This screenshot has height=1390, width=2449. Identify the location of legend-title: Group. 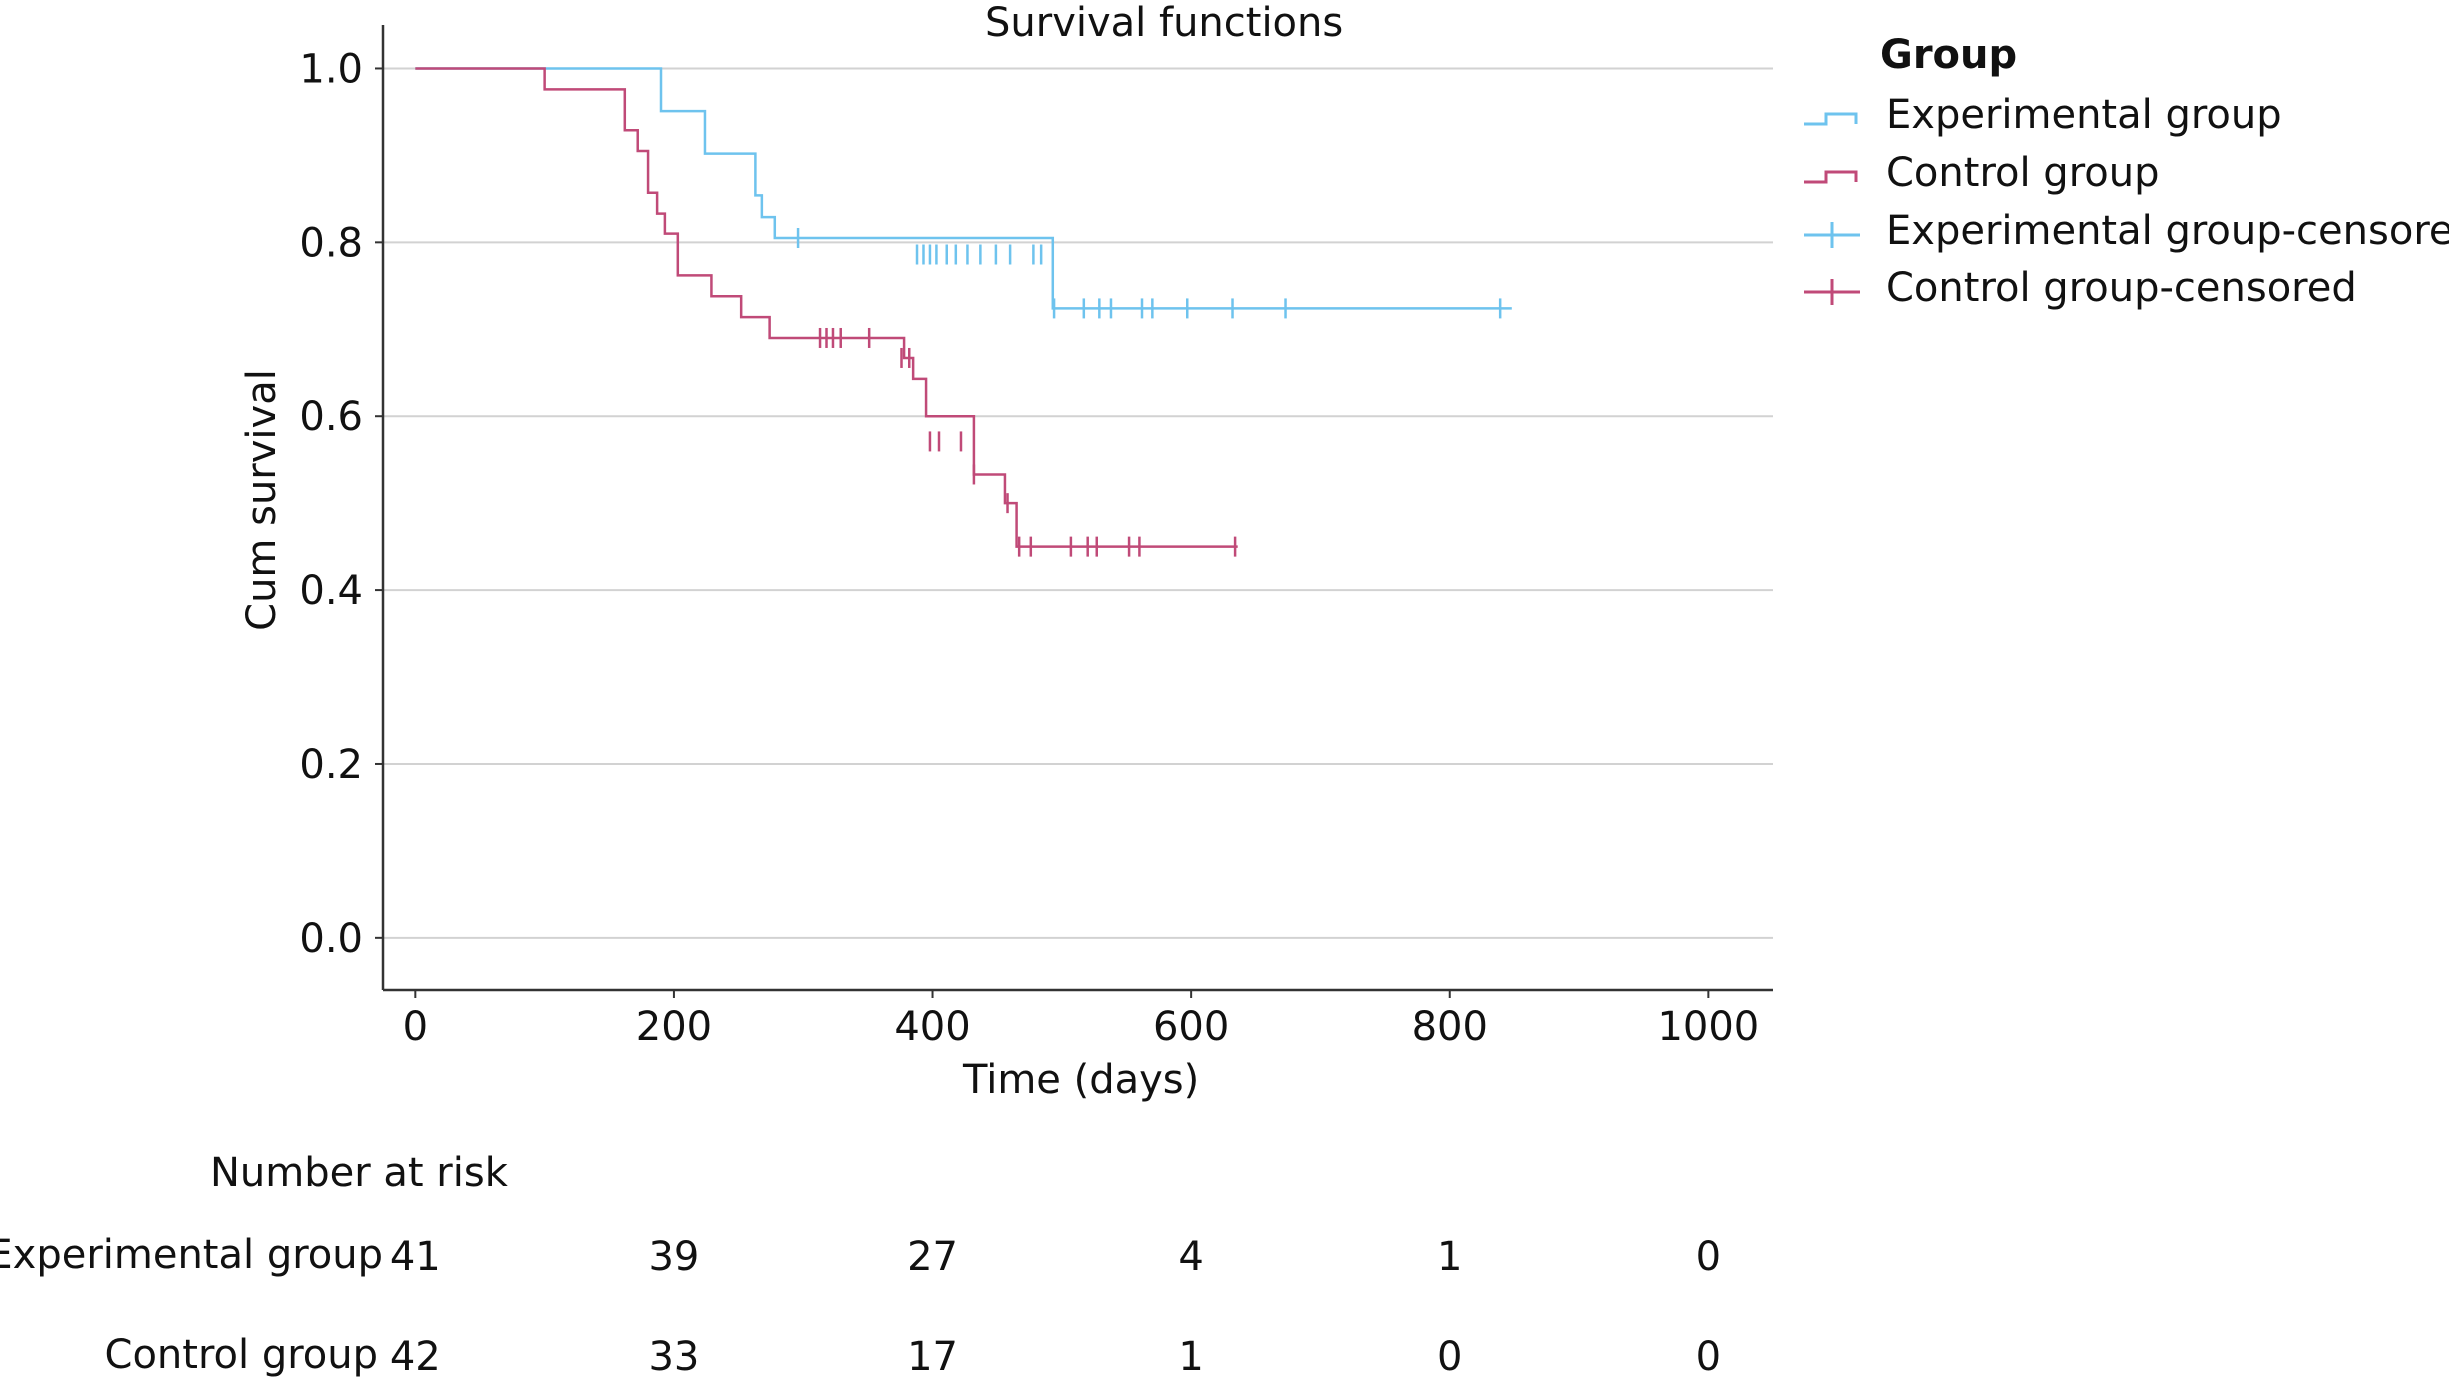
(1949, 55).